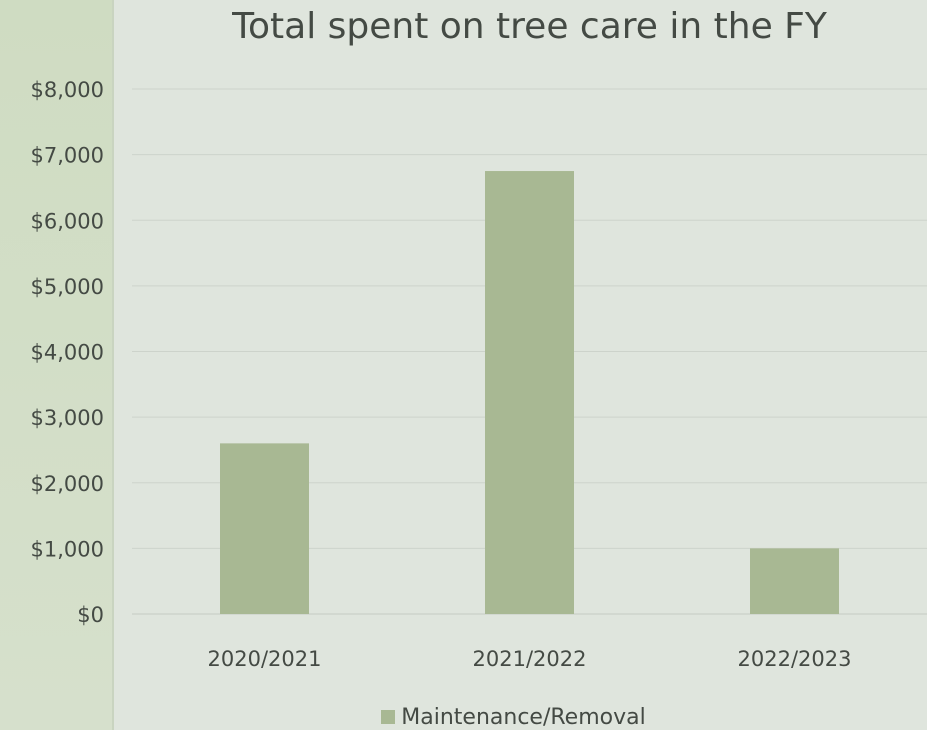  I want to click on left-decorative-band, so click(56, 365).